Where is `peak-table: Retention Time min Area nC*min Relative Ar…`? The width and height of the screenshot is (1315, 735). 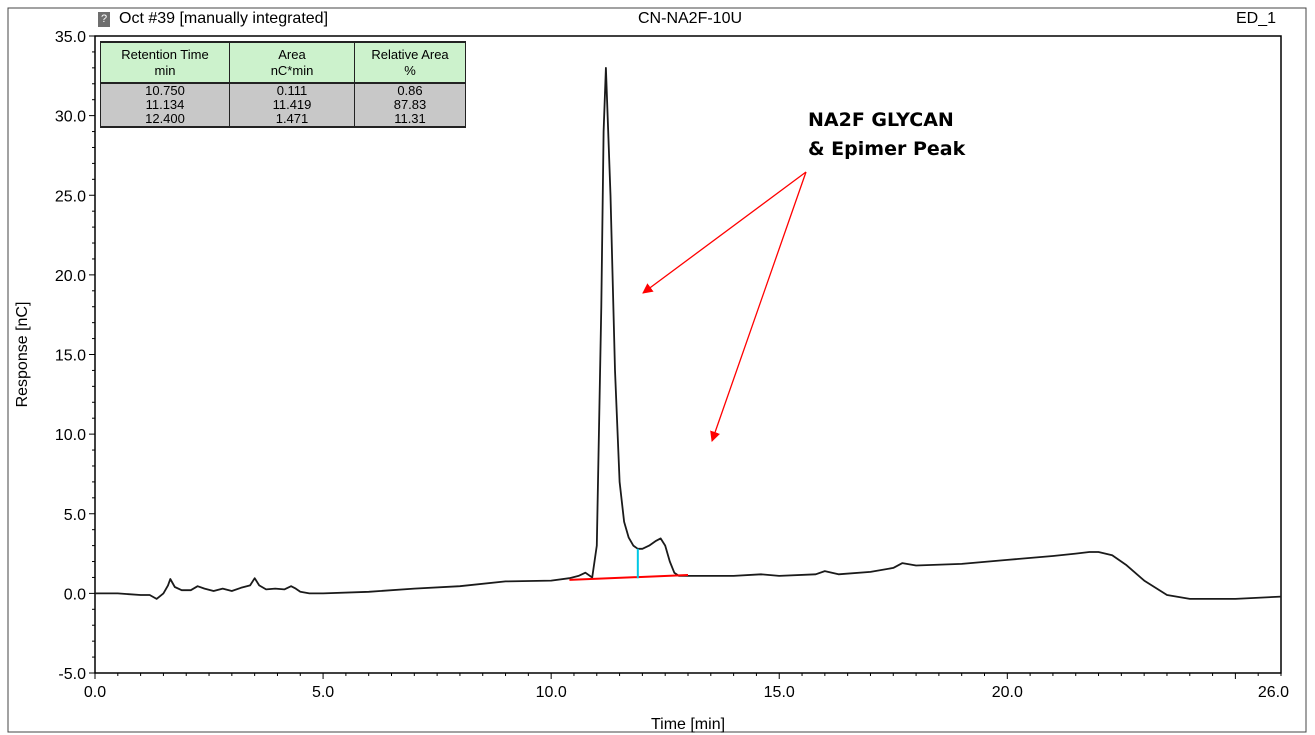 peak-table: Retention Time min Area nC*min Relative Ar… is located at coordinates (283, 84).